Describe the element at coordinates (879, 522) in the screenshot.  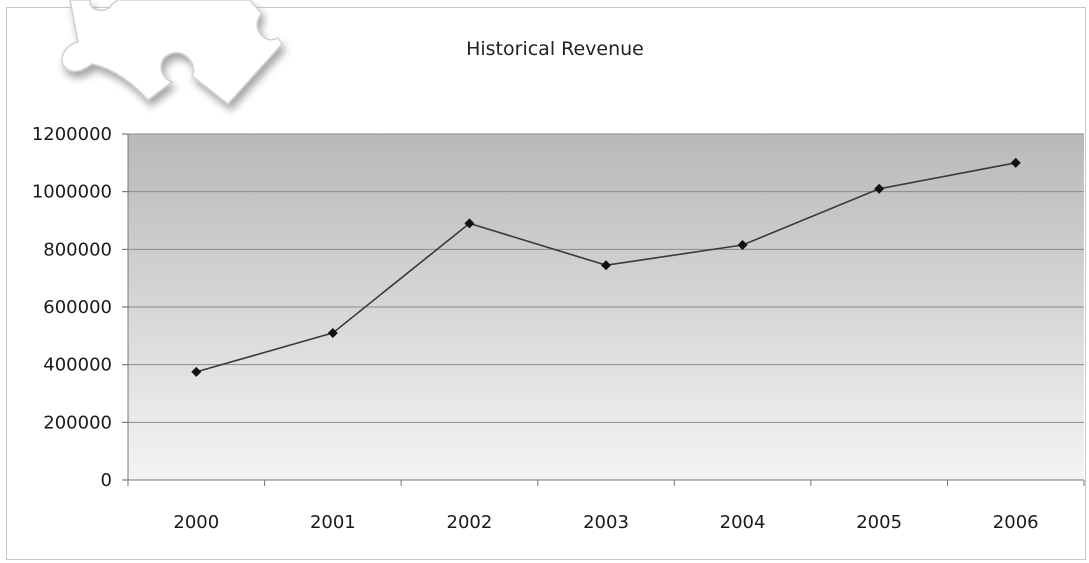
I see `x-tick-label: 2005` at that location.